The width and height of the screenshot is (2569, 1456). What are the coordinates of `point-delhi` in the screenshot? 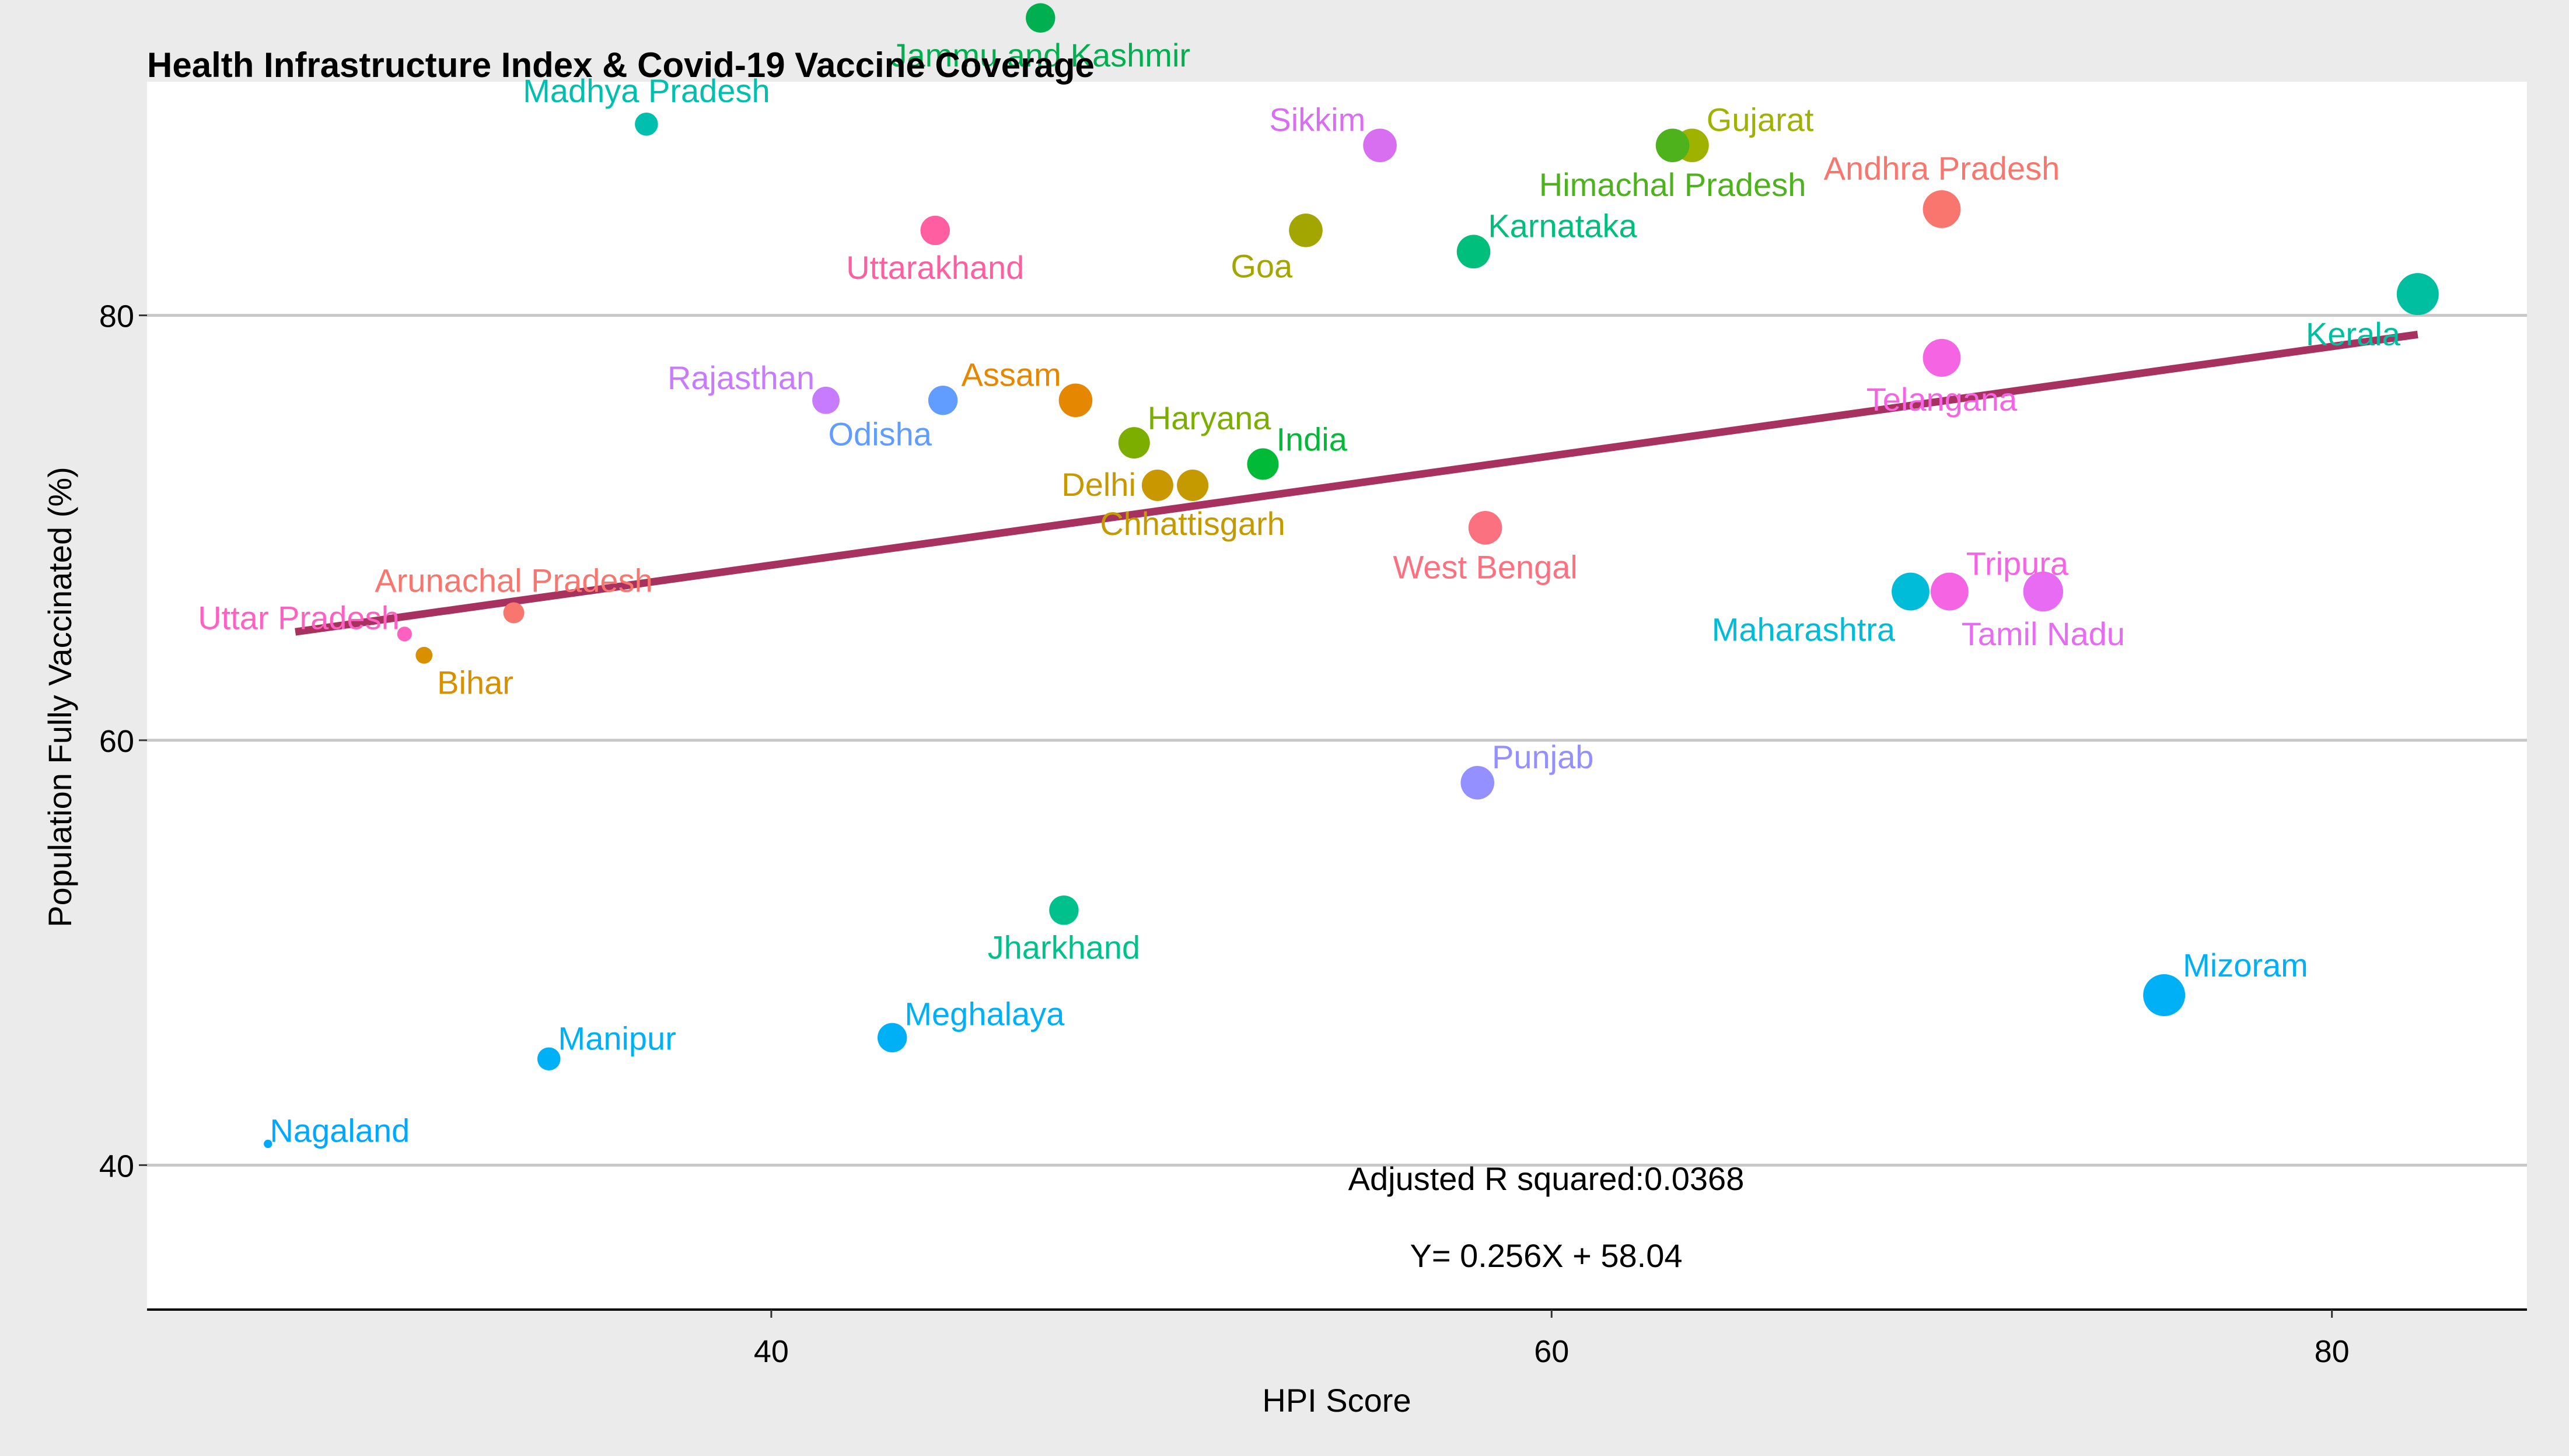 It's located at (1157, 485).